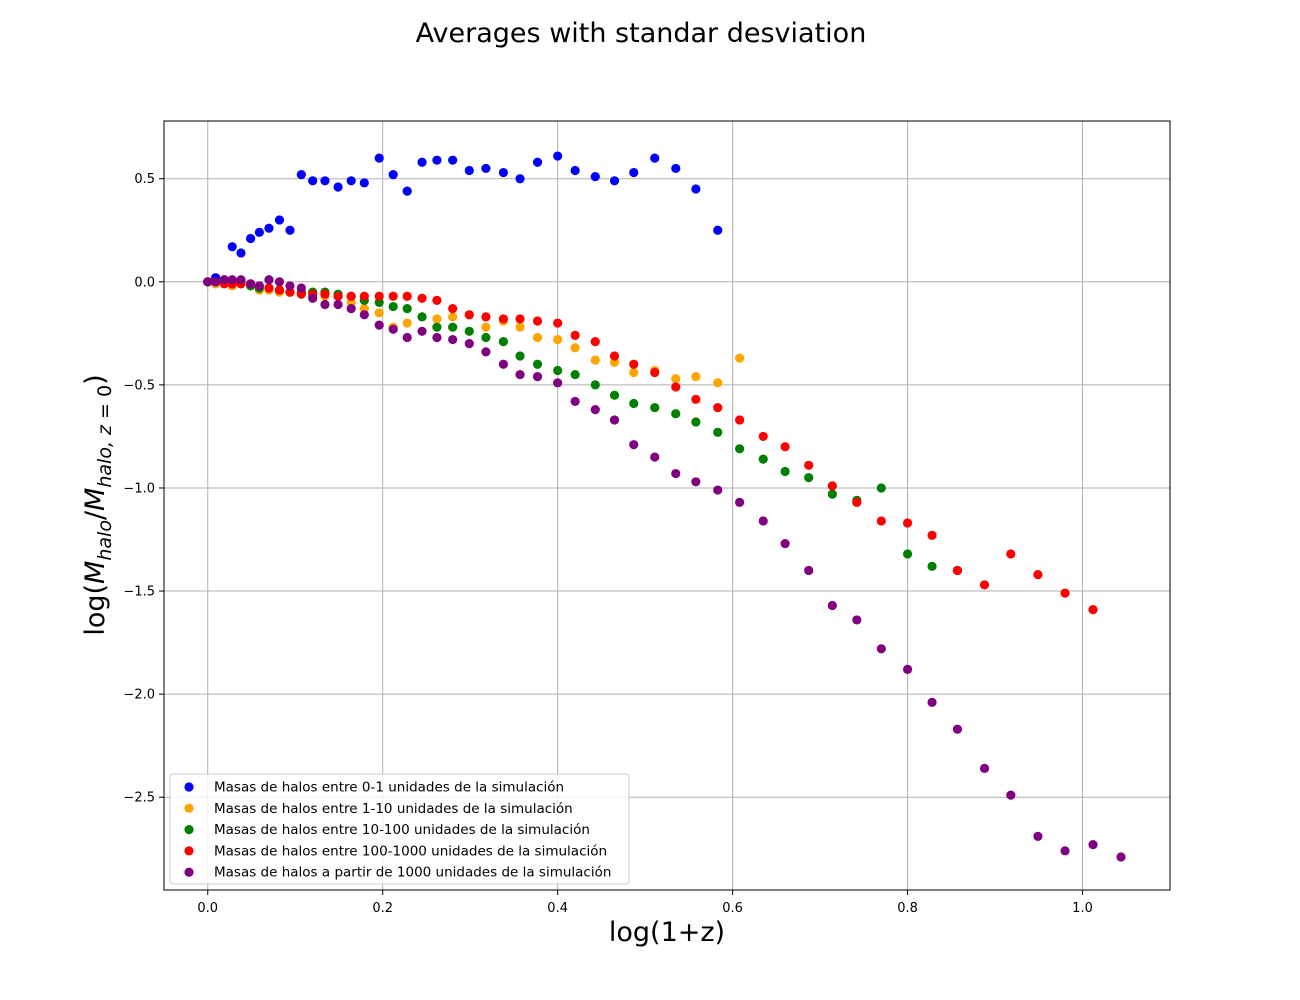 This screenshot has width=1300, height=1000. Describe the element at coordinates (144, 179) in the screenshot. I see `y-tick-label: 0.5` at that location.